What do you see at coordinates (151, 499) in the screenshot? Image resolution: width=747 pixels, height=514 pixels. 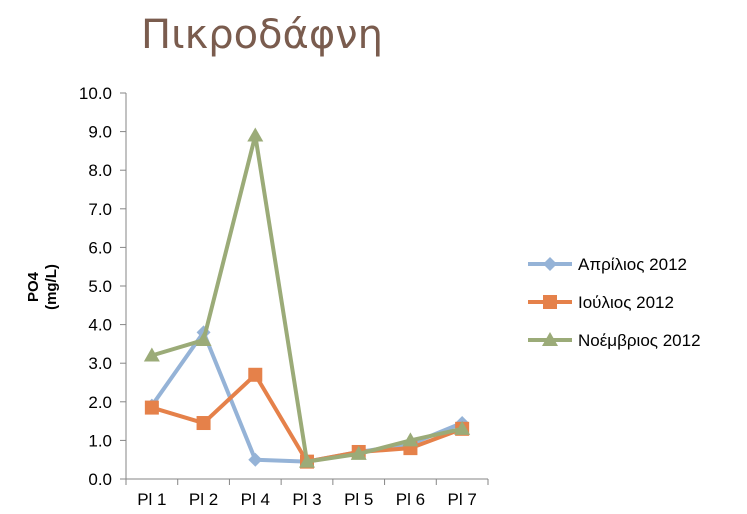 I see `x-tick-label: Pl 1` at bounding box center [151, 499].